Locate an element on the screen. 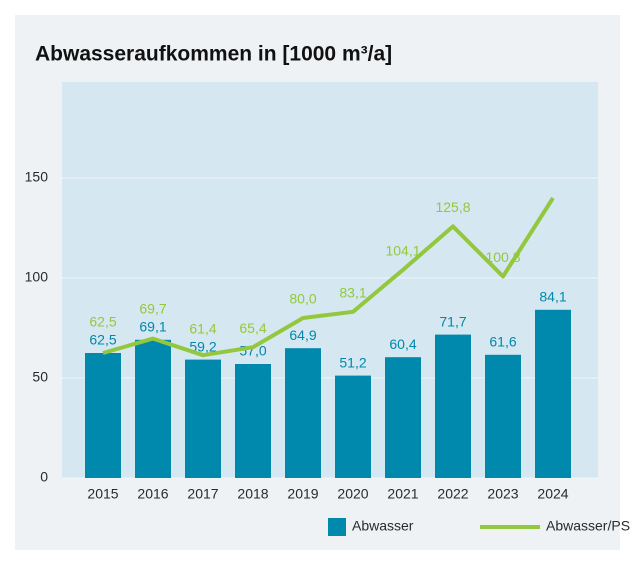 The width and height of the screenshot is (635, 565). x-tick-label: 2016 is located at coordinates (152, 494).